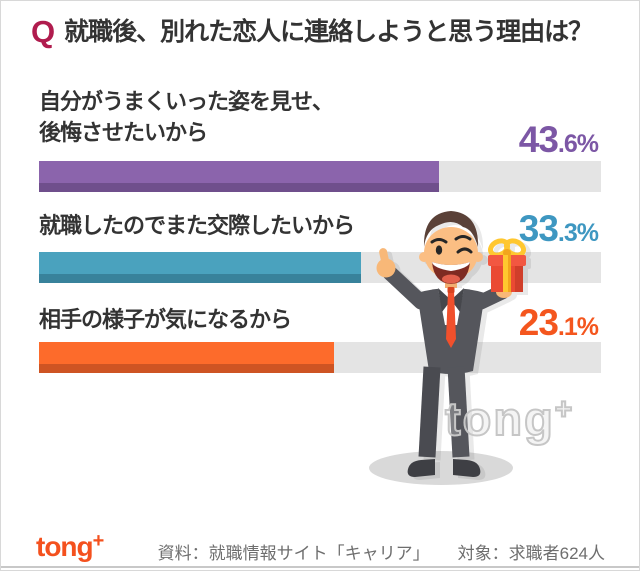 This screenshot has width=640, height=571. What do you see at coordinates (587, 327) in the screenshot?
I see `bar-value-3-percent: %` at bounding box center [587, 327].